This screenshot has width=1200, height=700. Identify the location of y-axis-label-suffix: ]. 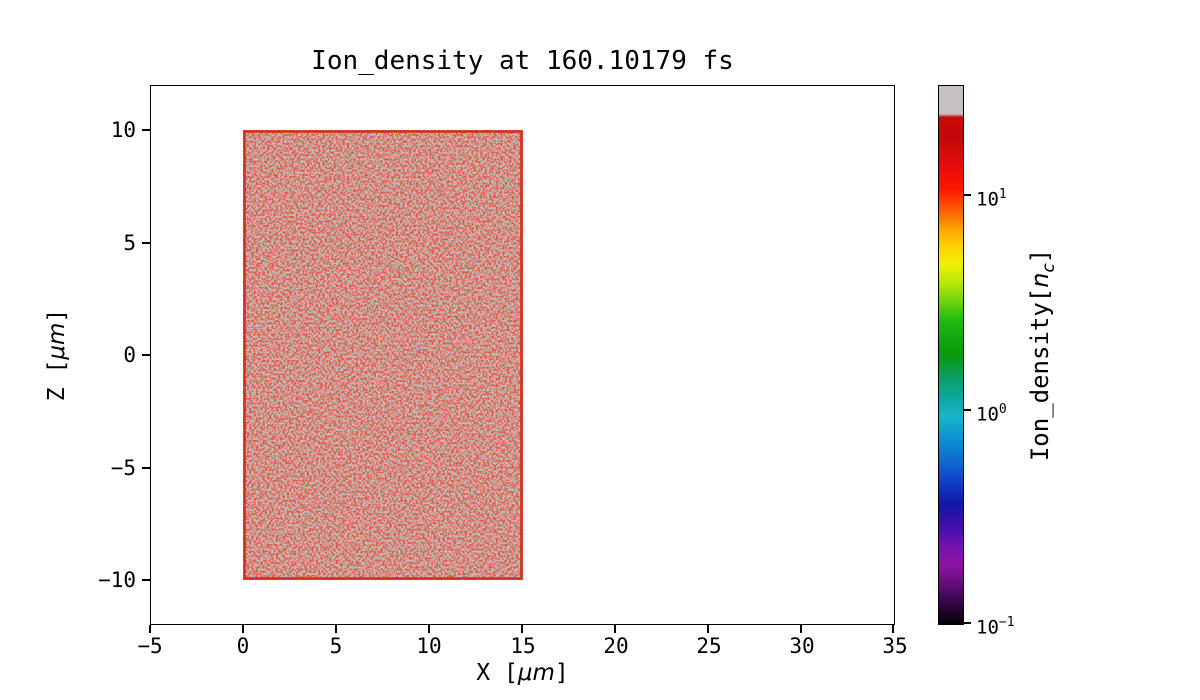
(57, 315).